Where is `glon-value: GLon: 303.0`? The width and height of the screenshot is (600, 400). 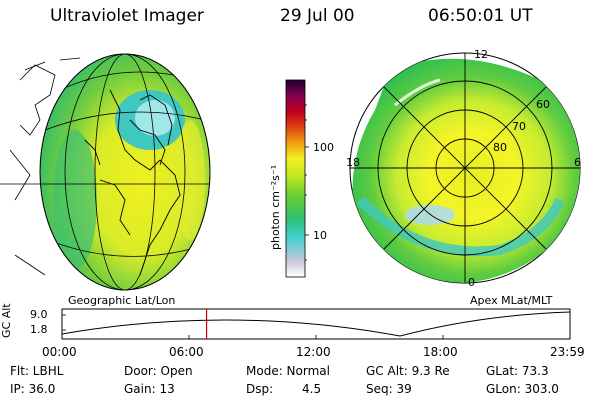
glon-value: GLon: 303.0 is located at coordinates (522, 389).